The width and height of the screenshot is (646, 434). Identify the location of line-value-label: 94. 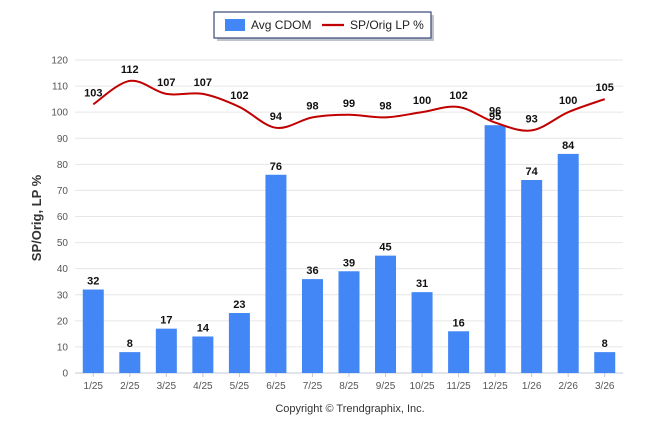
(276, 117).